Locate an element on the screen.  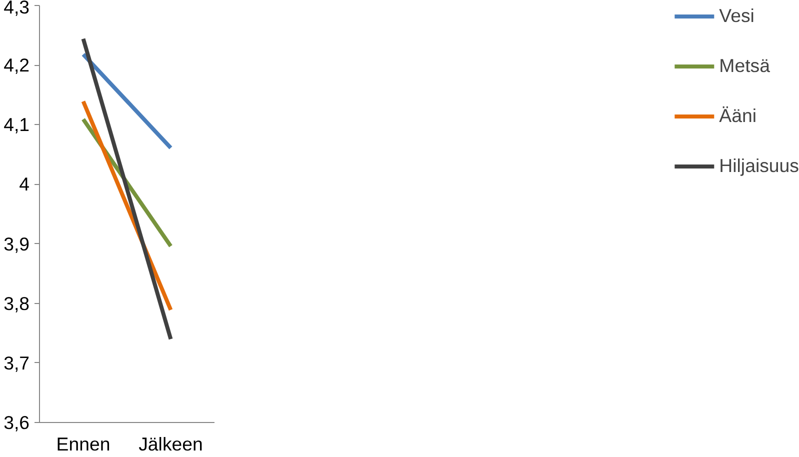
y-tick-label: 3,6 is located at coordinates (17, 422).